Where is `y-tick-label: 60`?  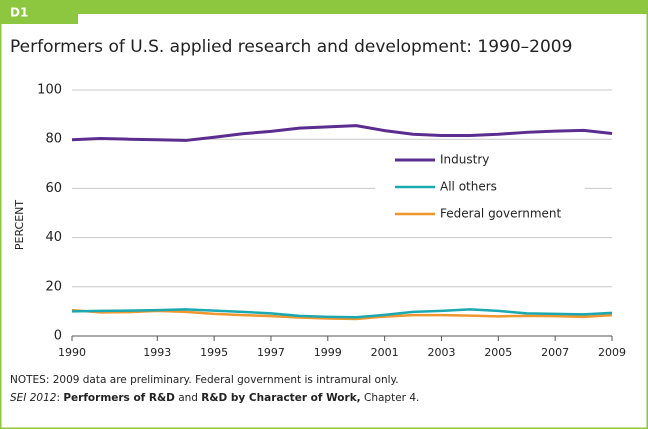
y-tick-label: 60 is located at coordinates (53, 188).